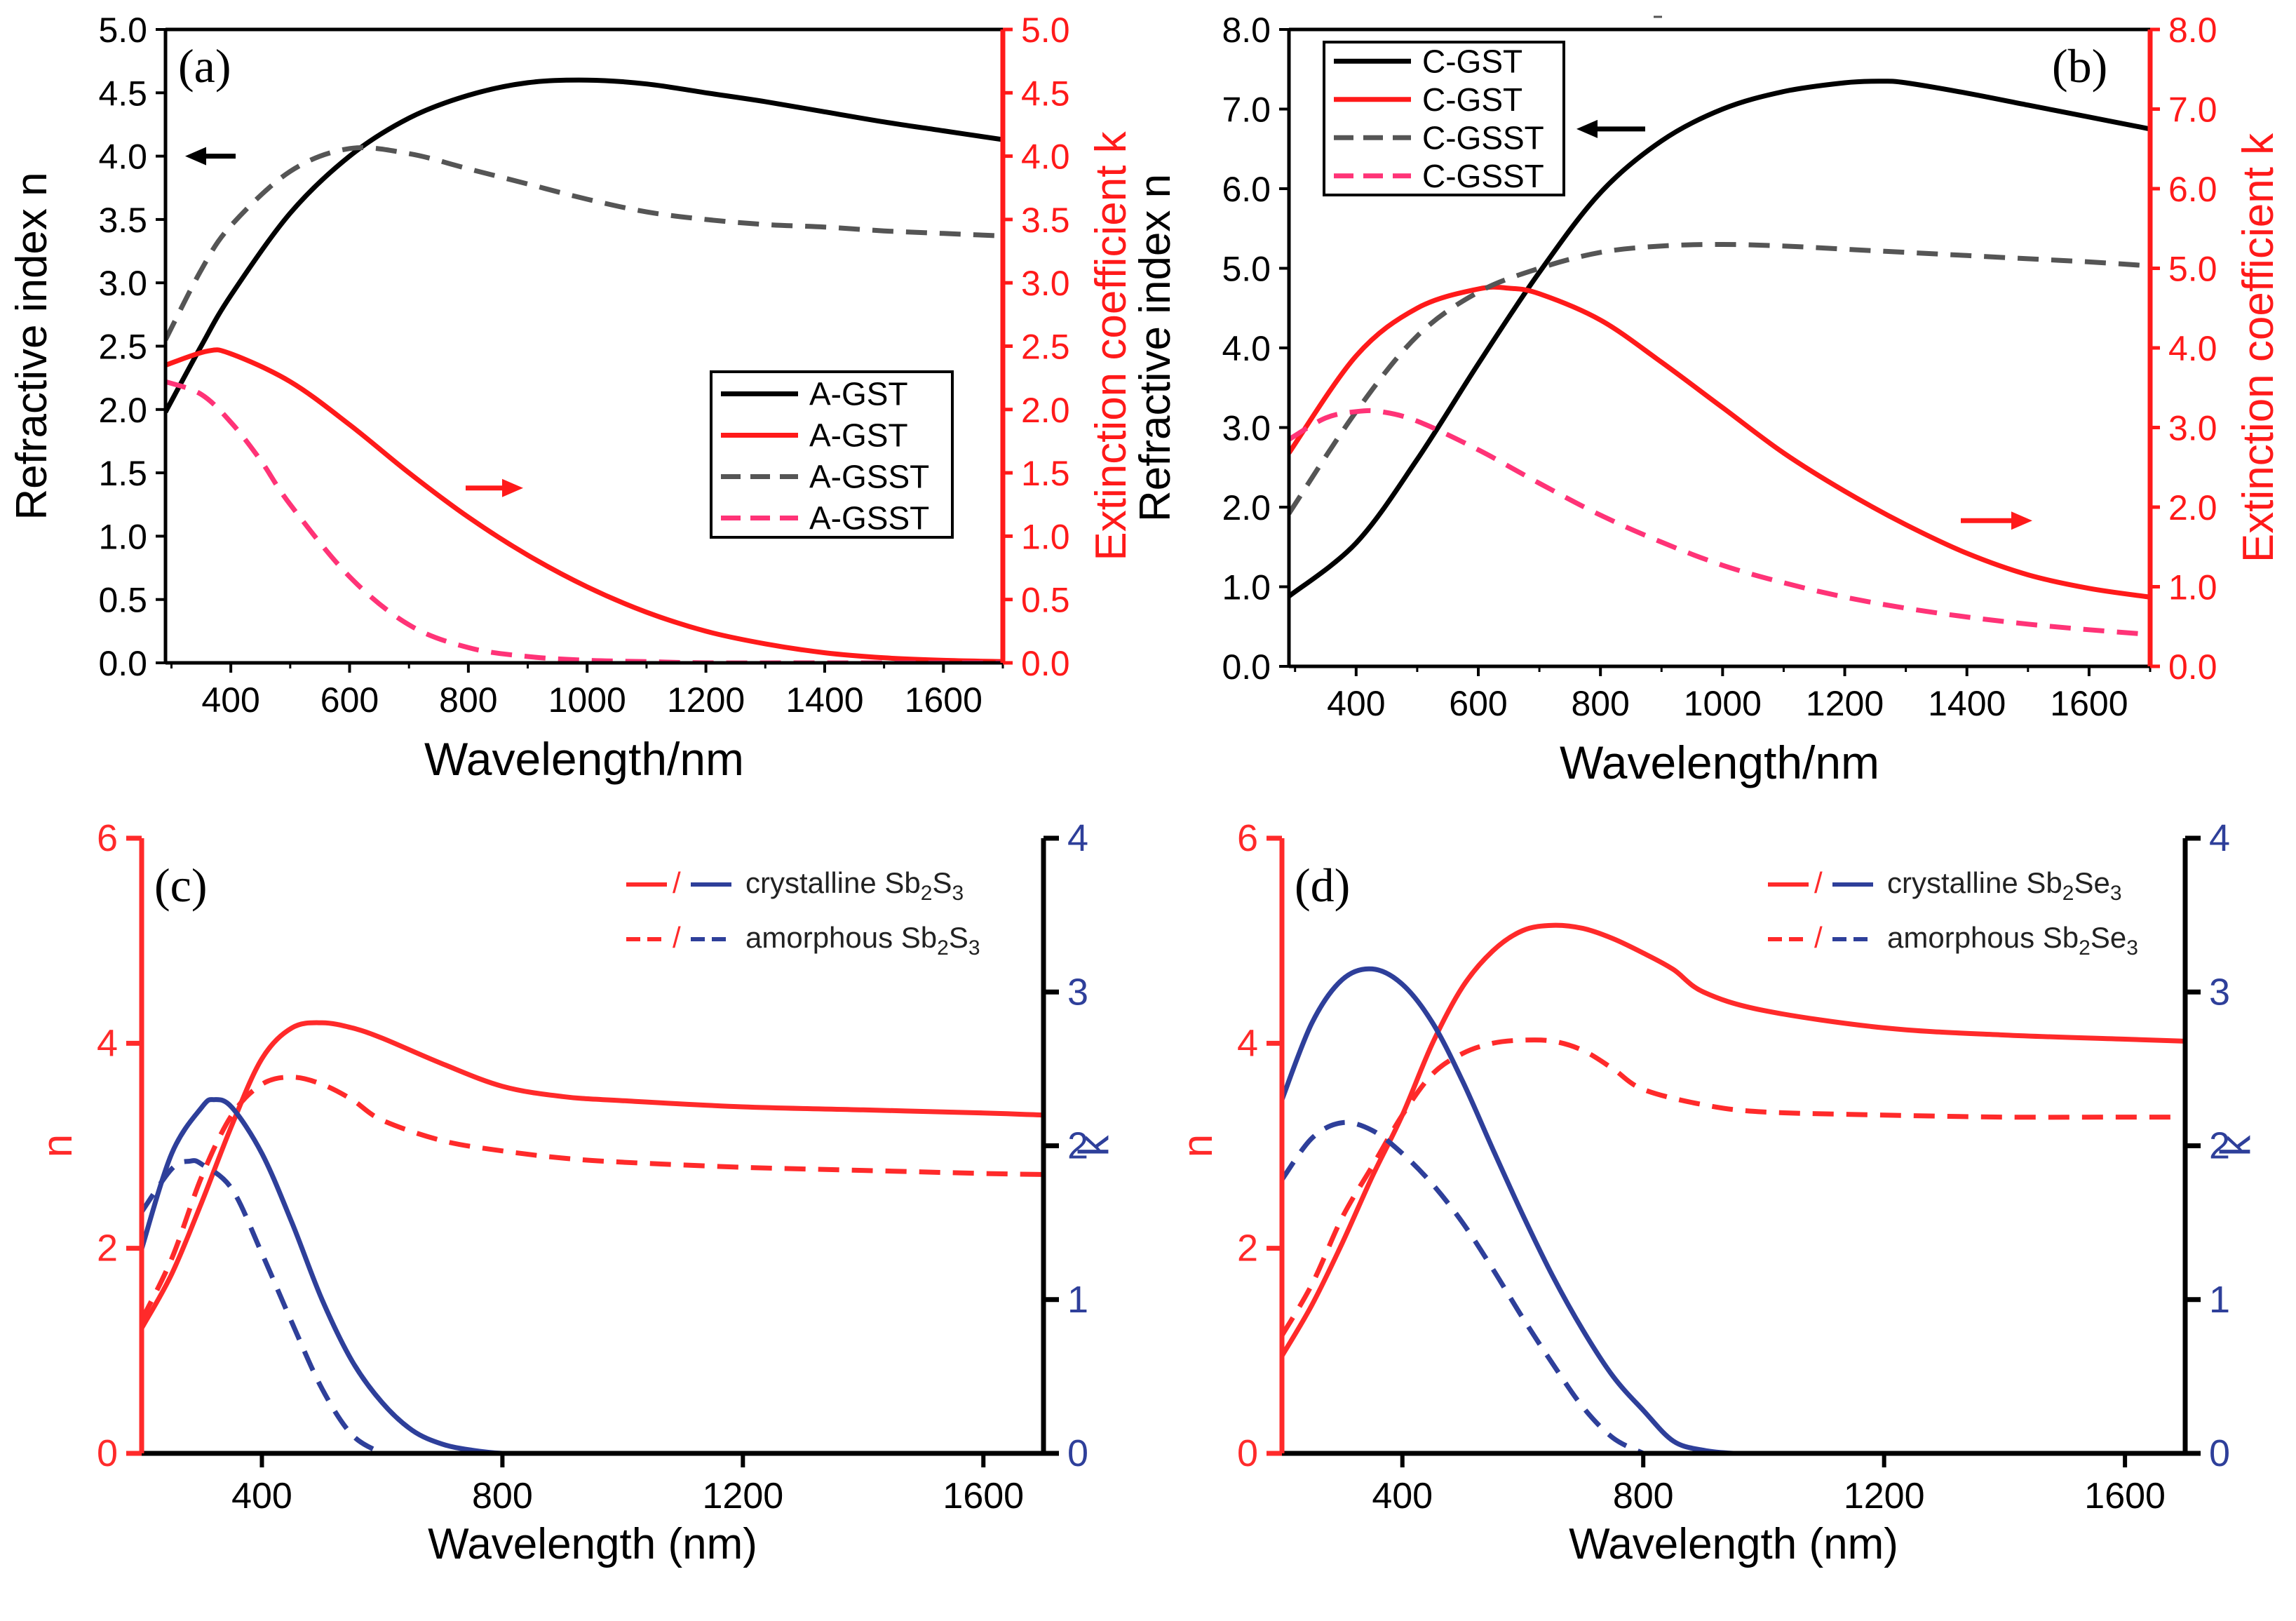 This screenshot has height=1621, width=2296. Describe the element at coordinates (2192, 189) in the screenshot. I see `right-tick-label: 6.0` at that location.